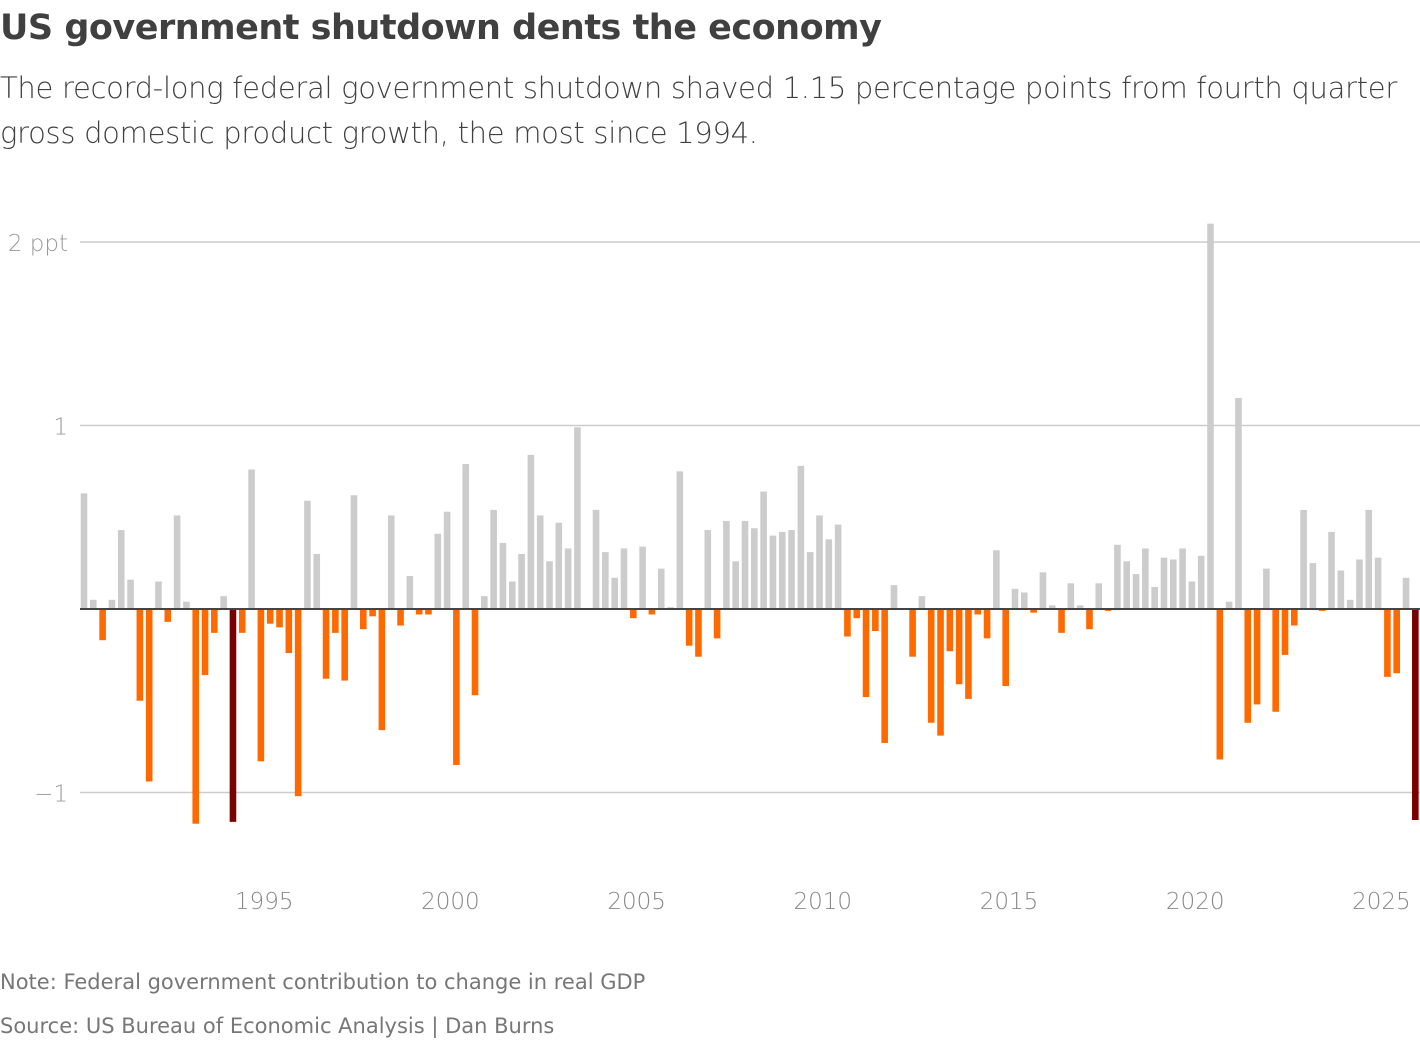 This screenshot has width=1420, height=1044. Describe the element at coordinates (1117, 576) in the screenshot. I see `bar-2017-q4: 2017 Q4: 0.35` at that location.